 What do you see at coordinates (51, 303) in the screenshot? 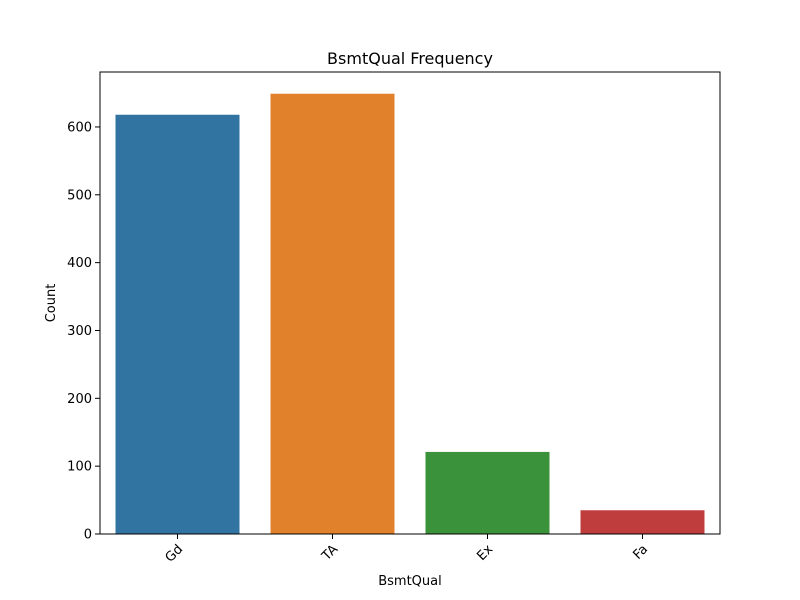
I see `y-axis-label: Count` at bounding box center [51, 303].